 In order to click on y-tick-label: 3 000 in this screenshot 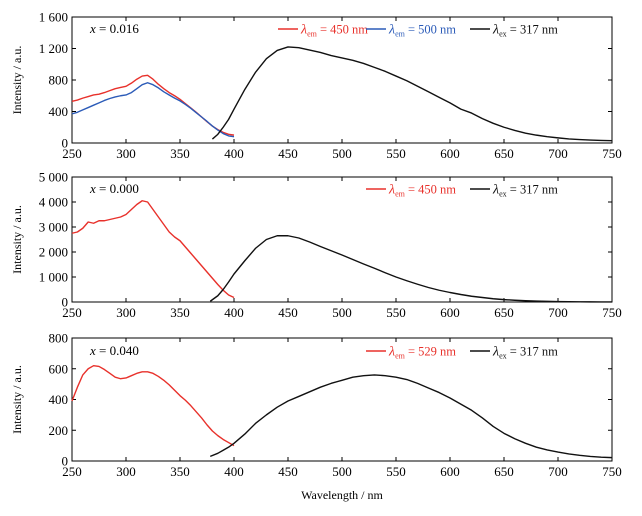, I will do `click(53, 227)`.